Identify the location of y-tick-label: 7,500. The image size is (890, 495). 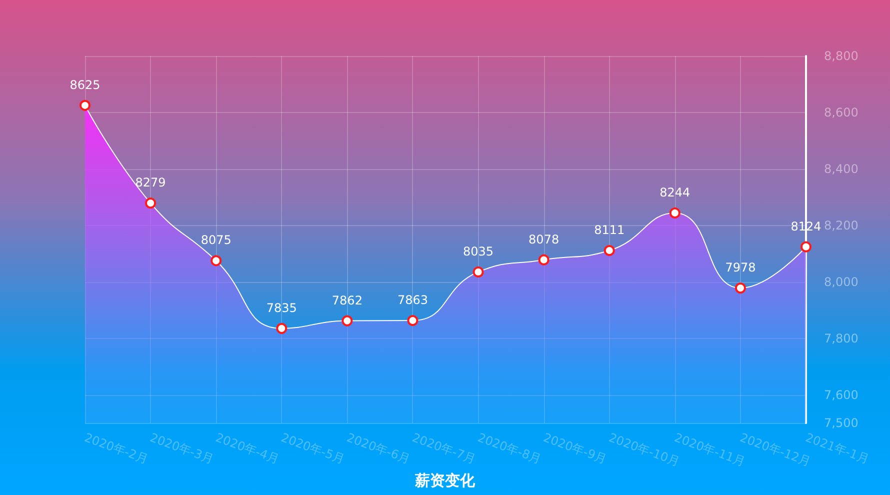
(841, 423).